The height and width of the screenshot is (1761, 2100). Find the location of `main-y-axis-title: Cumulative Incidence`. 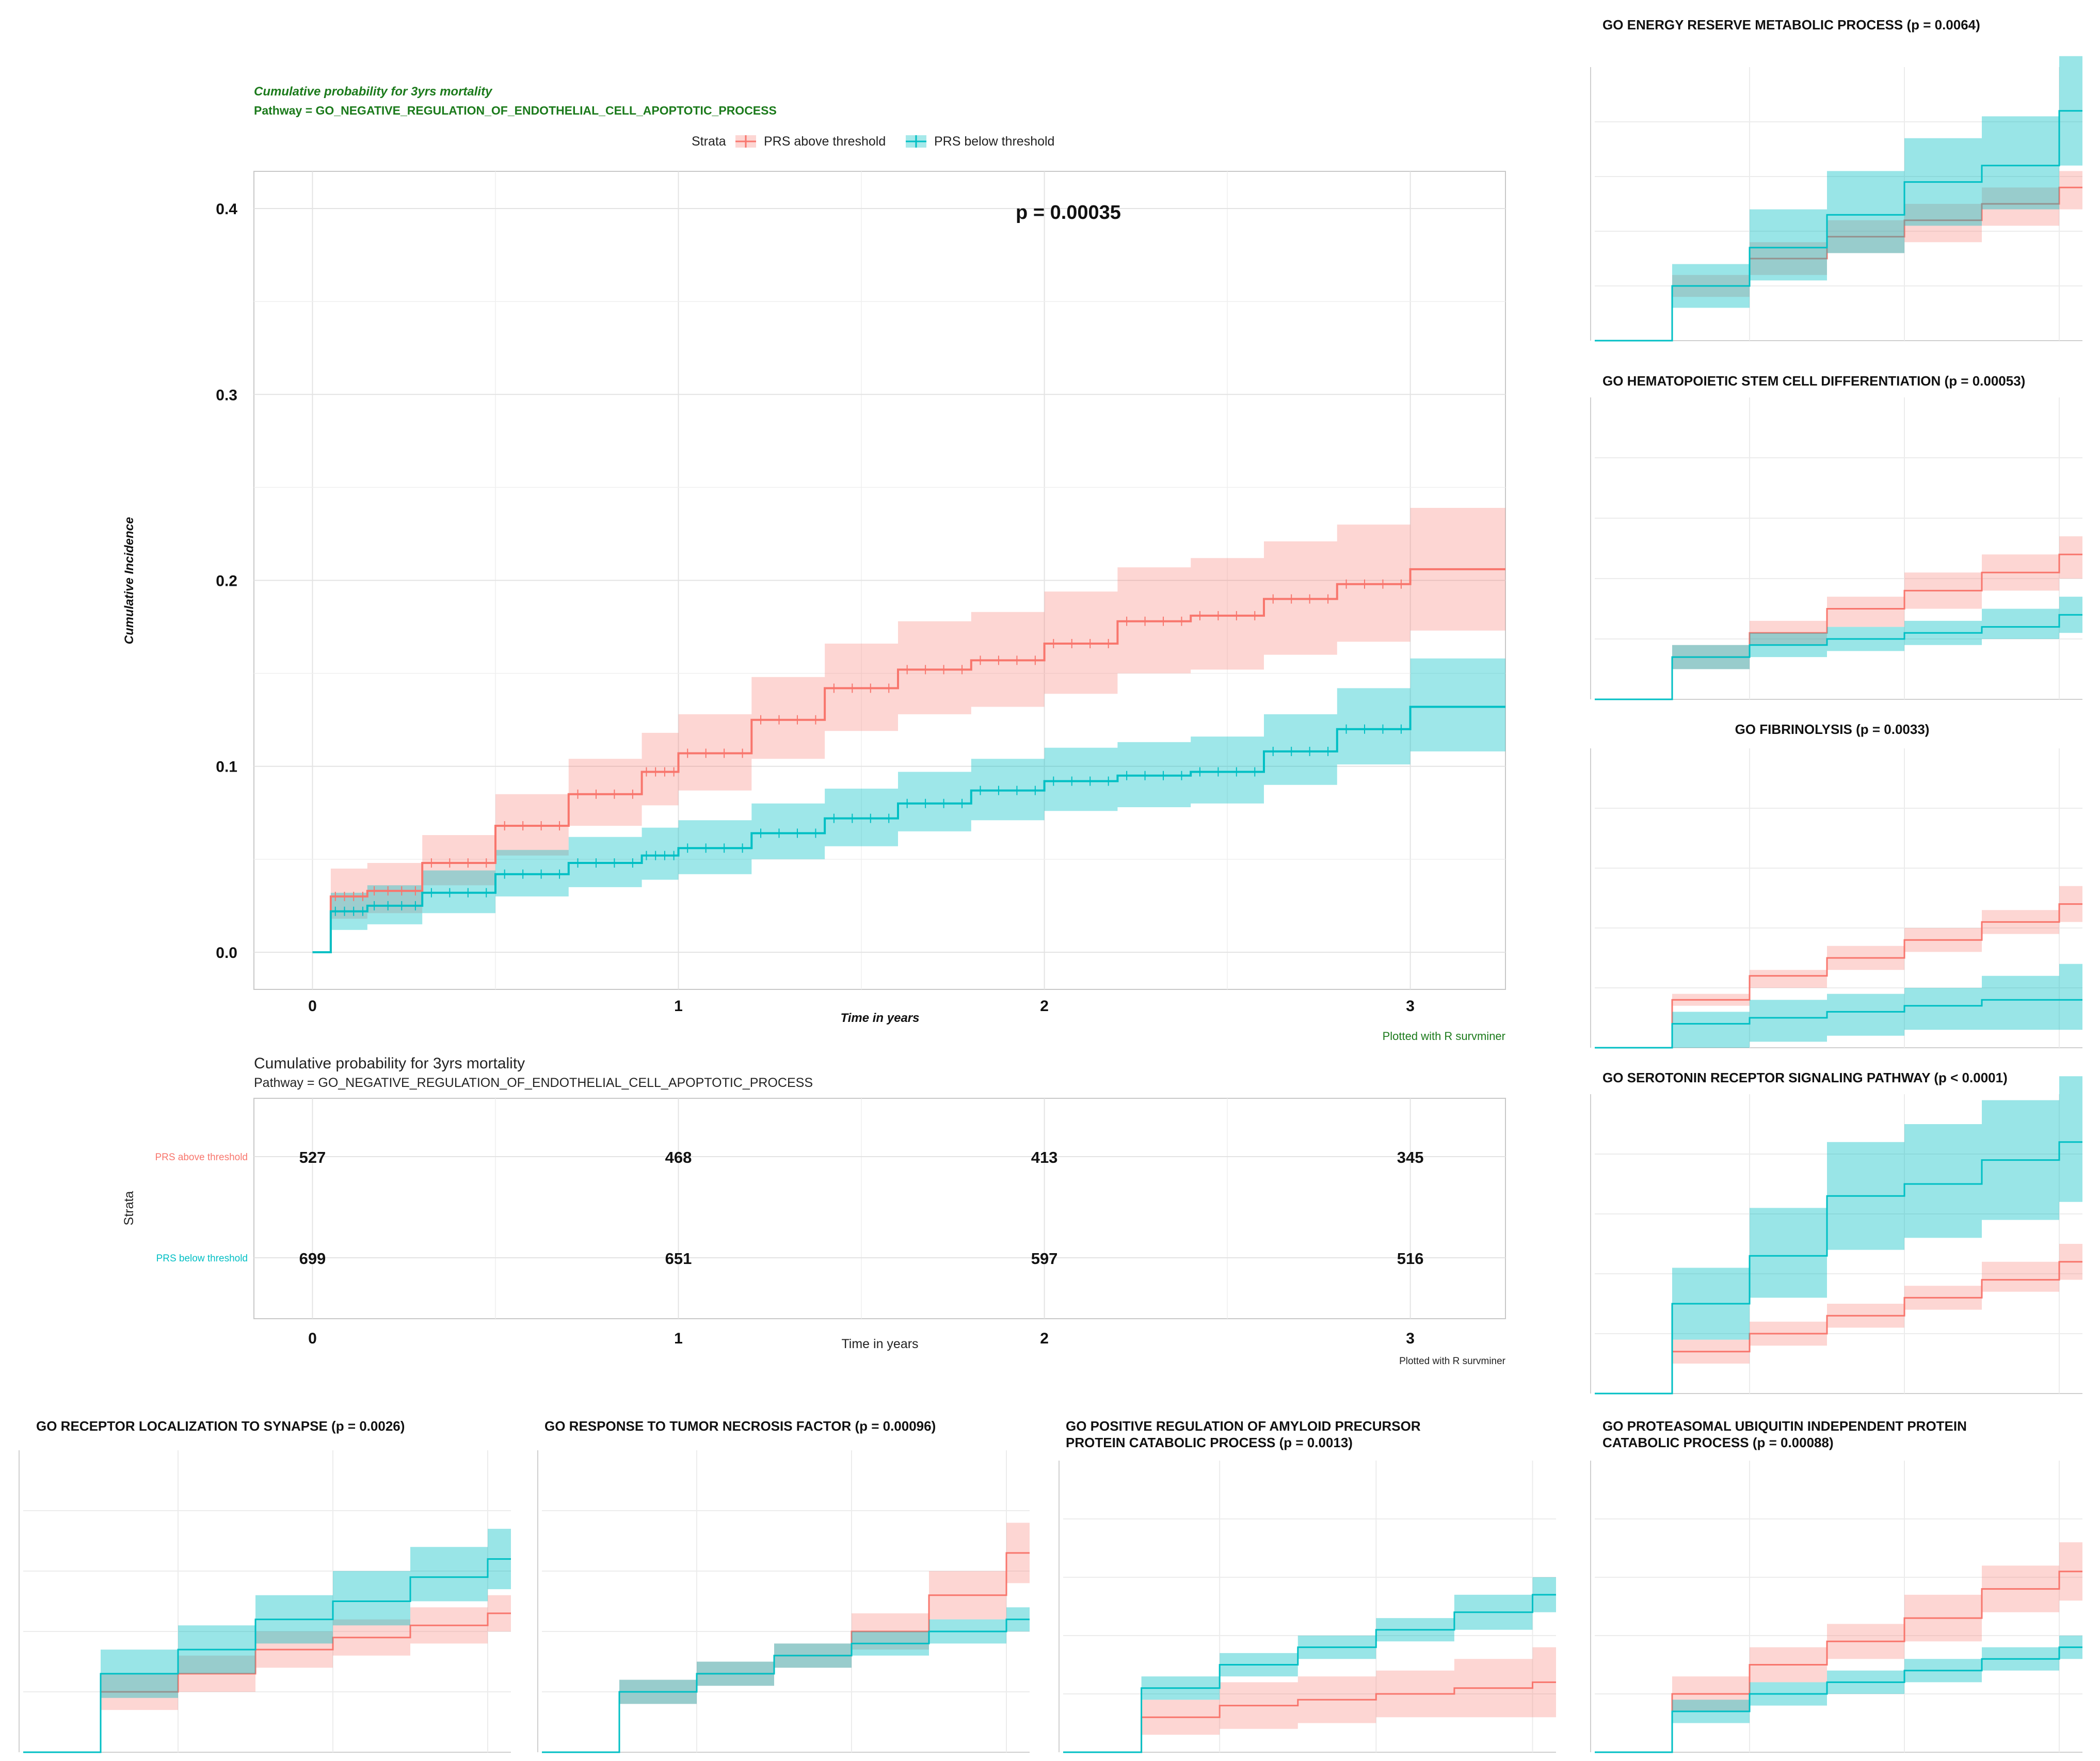

main-y-axis-title: Cumulative Incidence is located at coordinates (129, 581).